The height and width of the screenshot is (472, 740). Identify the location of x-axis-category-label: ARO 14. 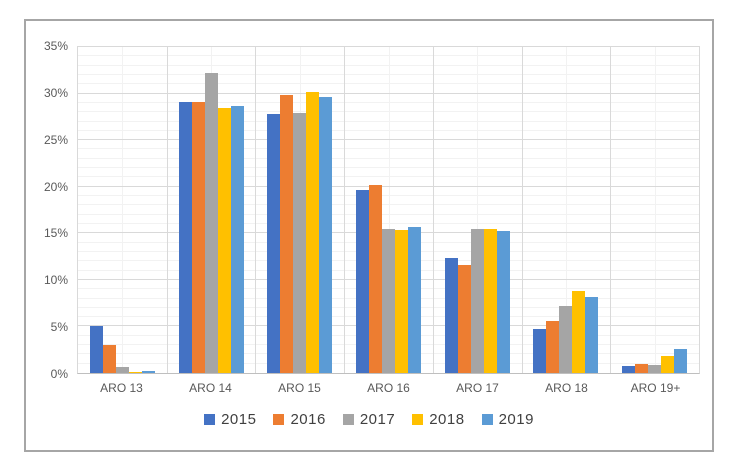
(210, 388).